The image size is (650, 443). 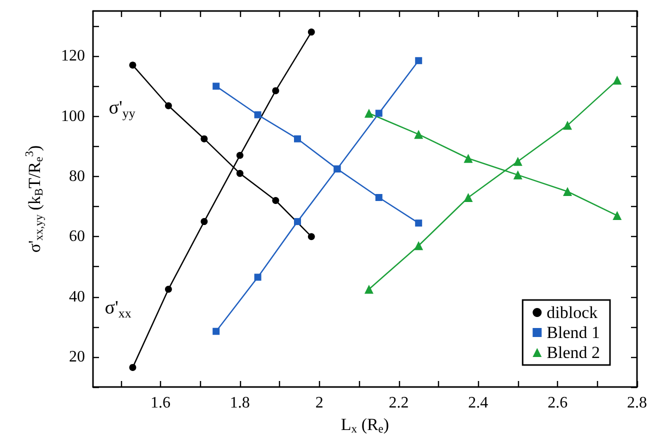 What do you see at coordinates (398, 403) in the screenshot?
I see `x-tick-label: 2.2` at bounding box center [398, 403].